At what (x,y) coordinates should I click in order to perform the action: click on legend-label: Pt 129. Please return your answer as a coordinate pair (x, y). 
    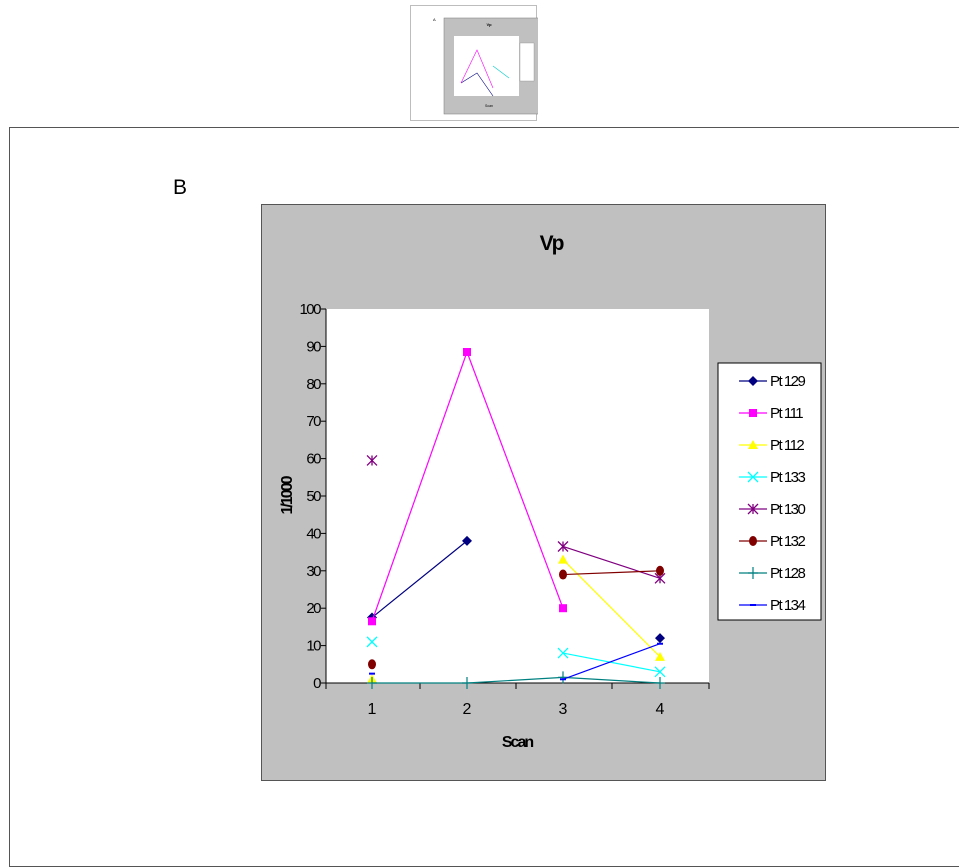
    Looking at the image, I should click on (788, 381).